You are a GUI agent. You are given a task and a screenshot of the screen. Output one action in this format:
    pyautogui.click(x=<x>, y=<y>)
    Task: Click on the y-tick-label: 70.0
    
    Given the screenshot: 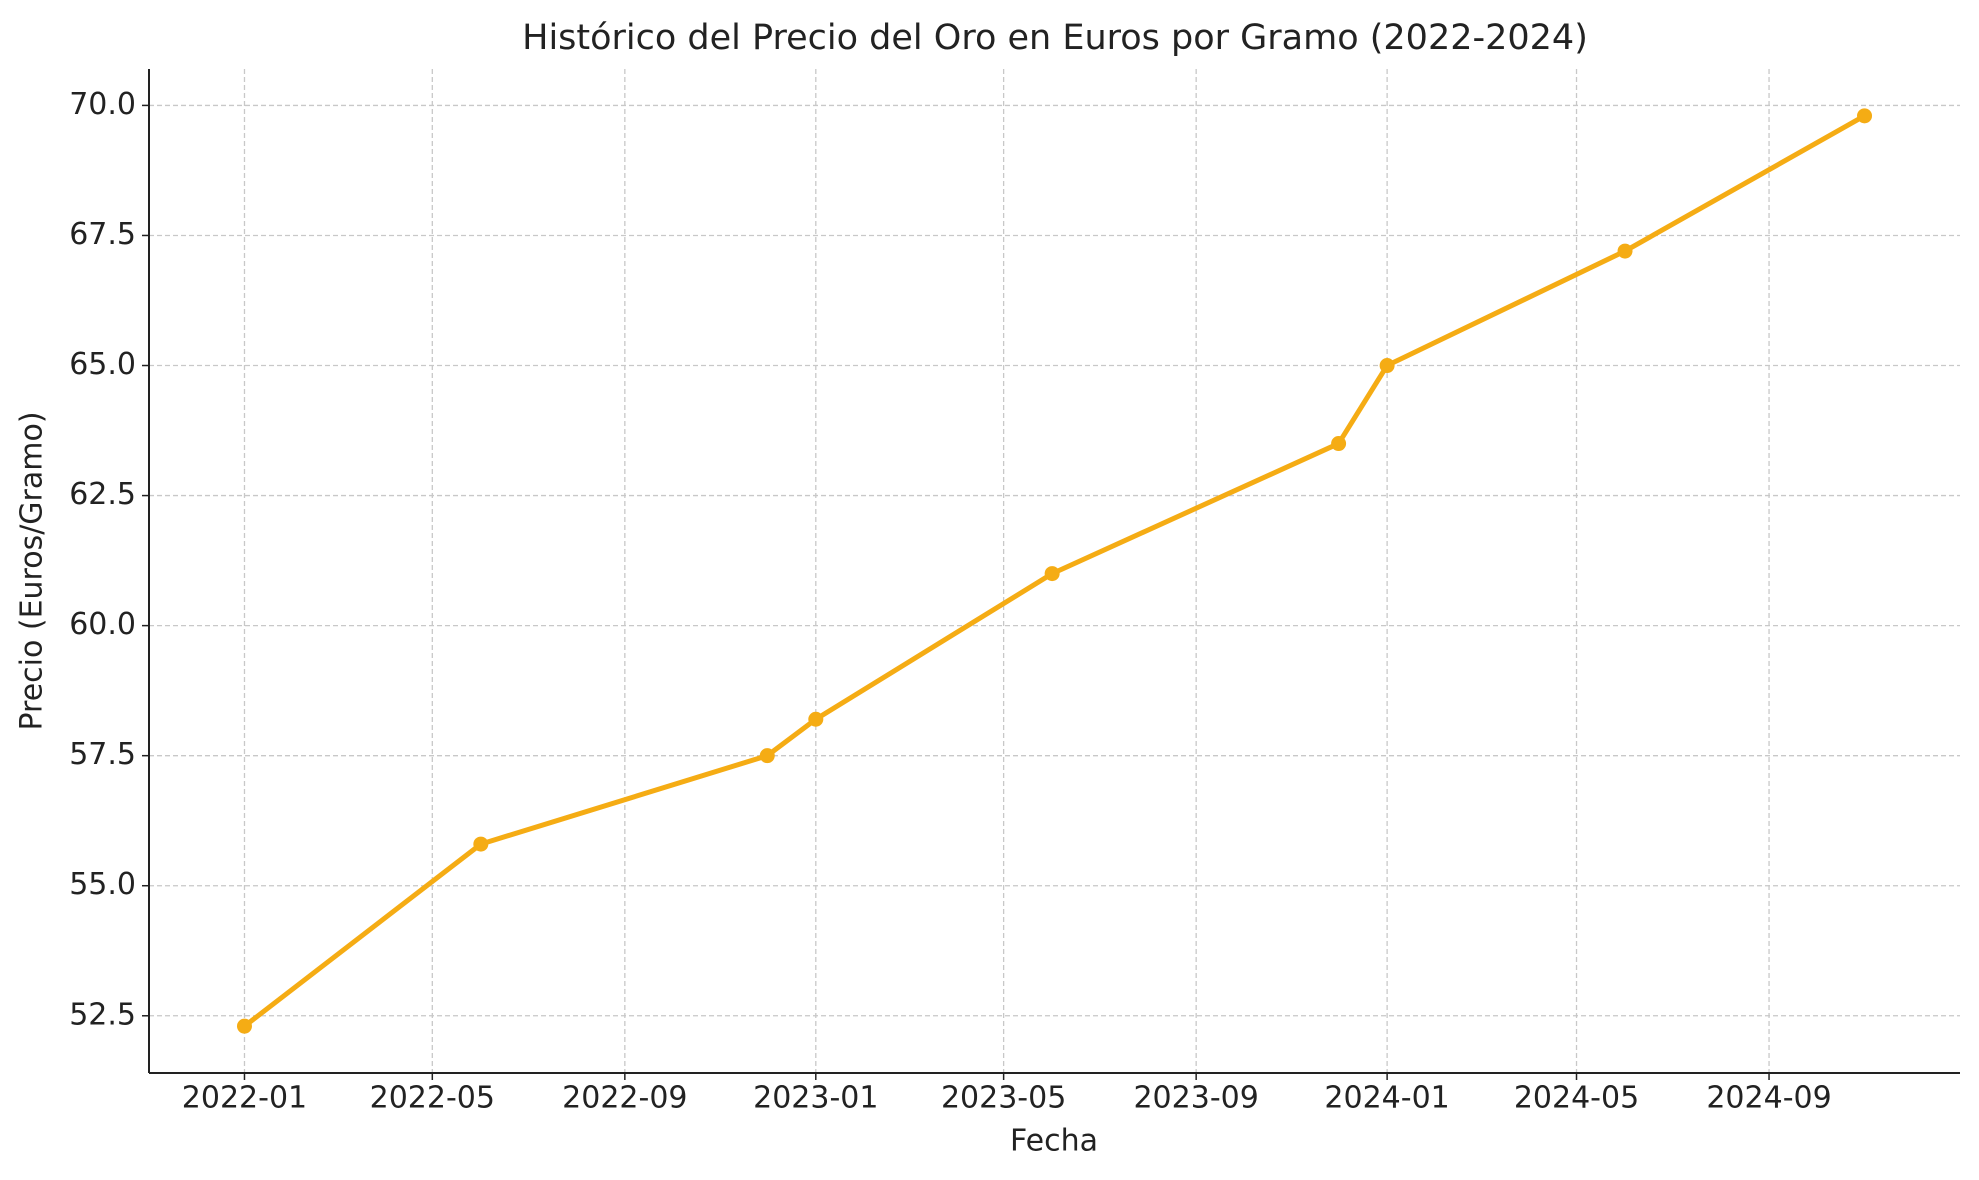 What is the action you would take?
    pyautogui.click(x=102, y=104)
    